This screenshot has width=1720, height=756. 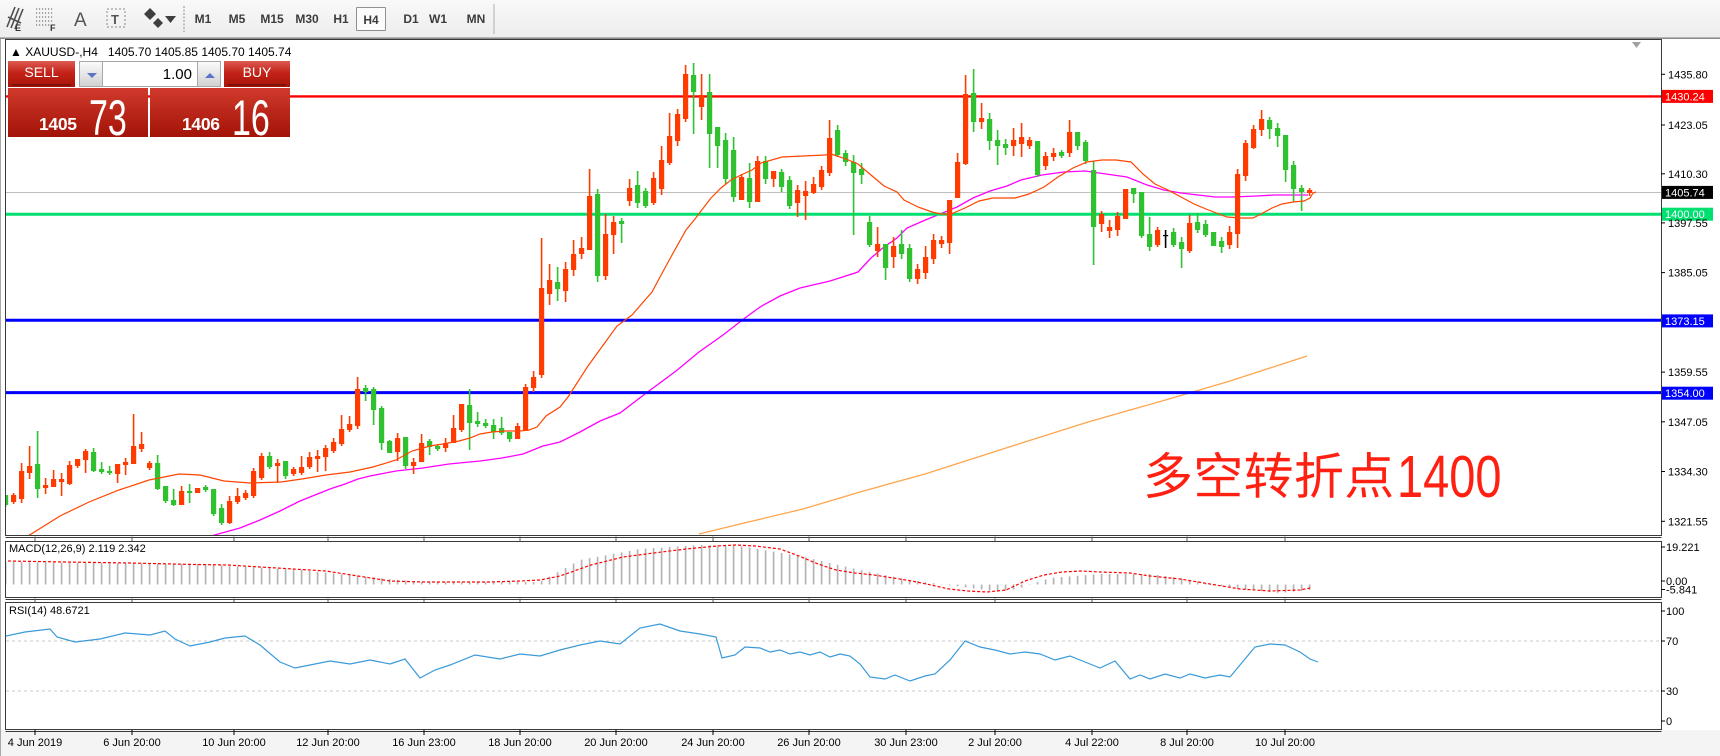 What do you see at coordinates (132, 743) in the screenshot?
I see `svg-text: 6 Jun 20:00` at bounding box center [132, 743].